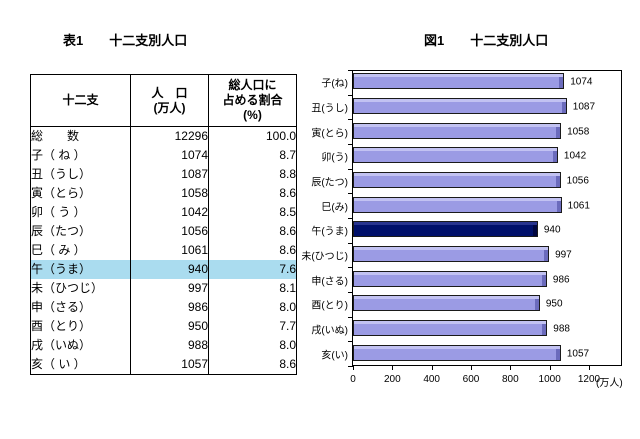 The image size is (640, 439). What do you see at coordinates (470, 279) in the screenshot?
I see `chart-bar-row: 申(さる) 986` at bounding box center [470, 279].